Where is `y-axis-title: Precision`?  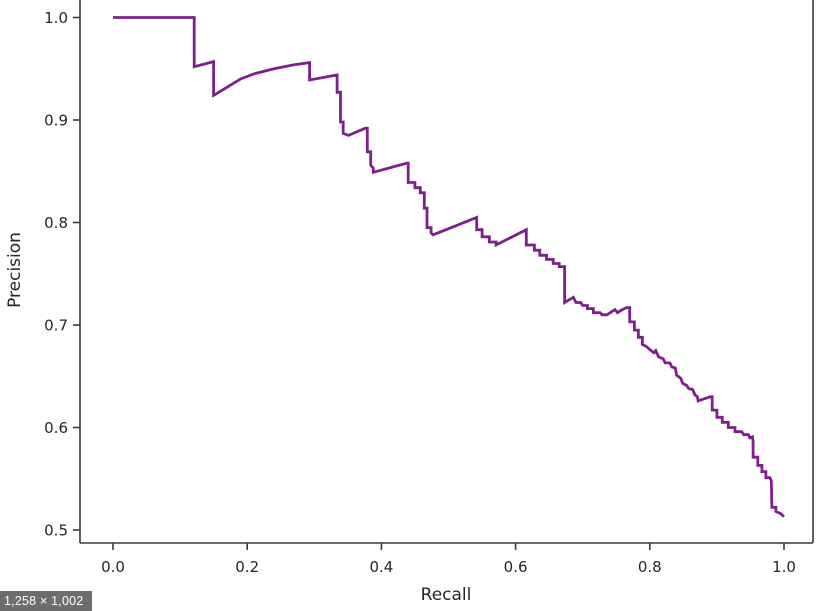 y-axis-title: Precision is located at coordinates (15, 270).